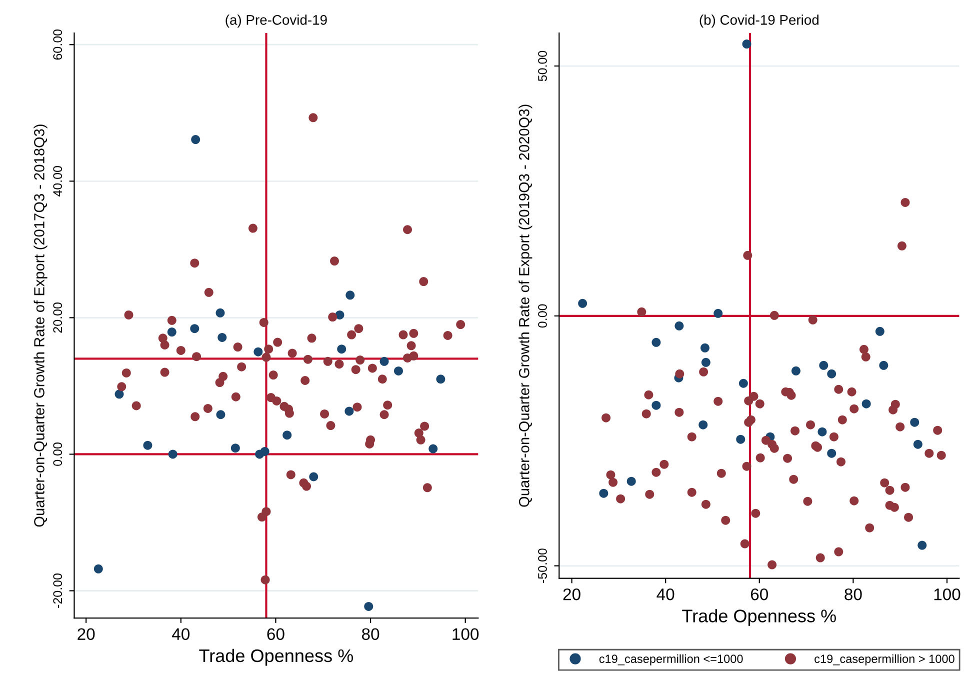  Describe the element at coordinates (57, 591) in the screenshot. I see `y-tick-label: -20.00` at that location.